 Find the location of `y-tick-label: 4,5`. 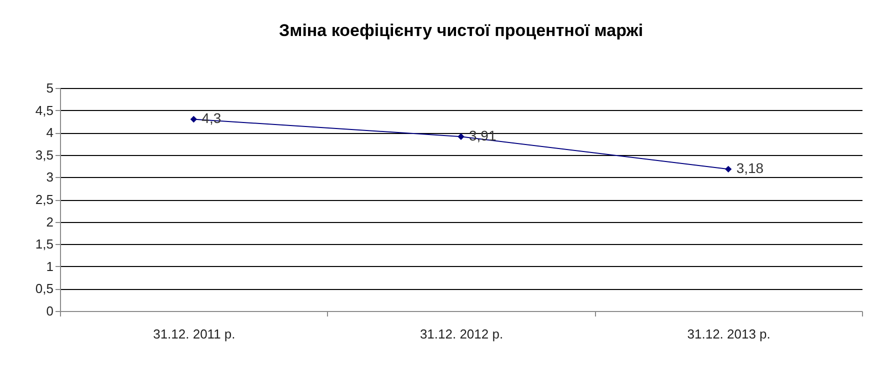

y-tick-label: 4,5 is located at coordinates (44, 110).